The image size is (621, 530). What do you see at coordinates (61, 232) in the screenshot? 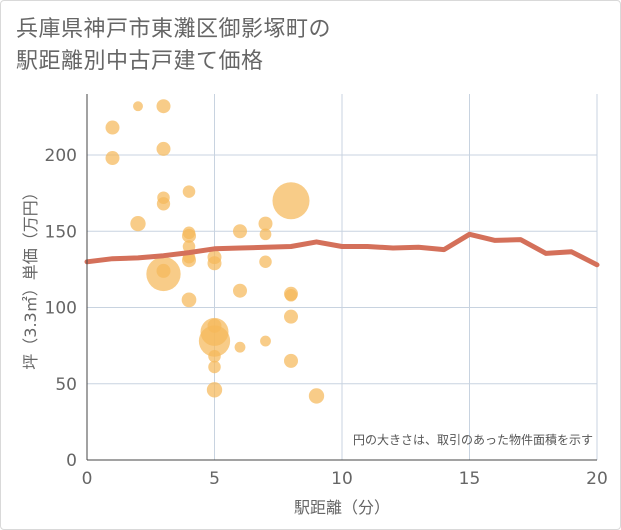
I see `y-tick-label: 150` at bounding box center [61, 232].